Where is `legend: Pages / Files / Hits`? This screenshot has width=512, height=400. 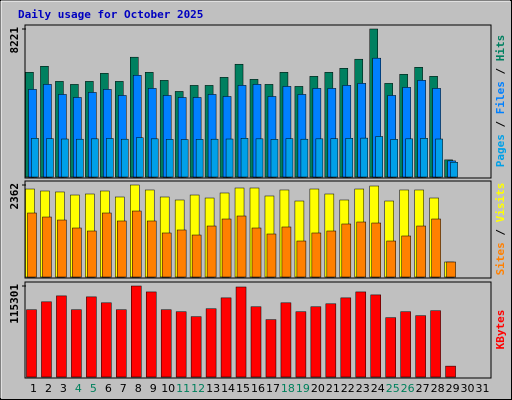
legend: Pages / Files / Hits is located at coordinates (500, 101).